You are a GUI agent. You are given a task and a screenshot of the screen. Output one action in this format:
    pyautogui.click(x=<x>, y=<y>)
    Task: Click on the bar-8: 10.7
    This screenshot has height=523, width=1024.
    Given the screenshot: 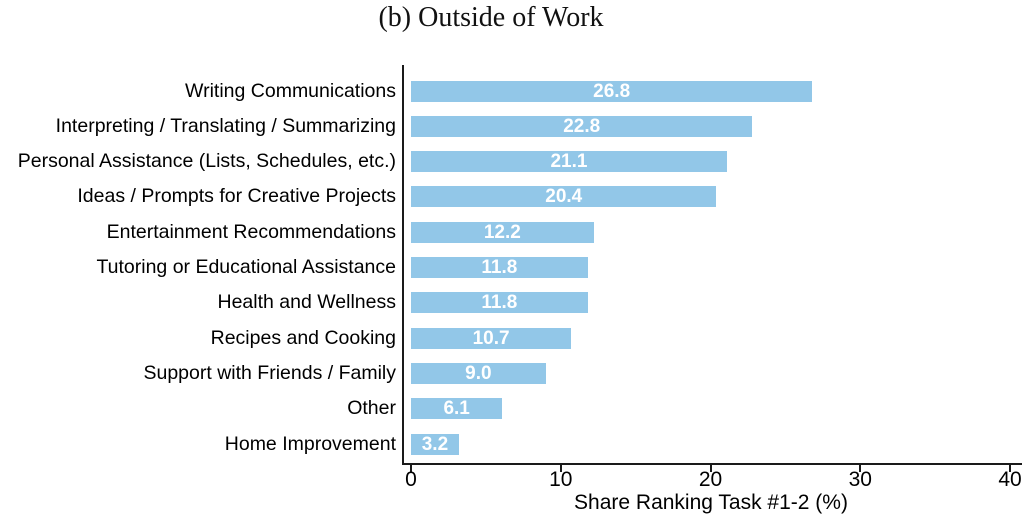 What is the action you would take?
    pyautogui.click(x=491, y=338)
    